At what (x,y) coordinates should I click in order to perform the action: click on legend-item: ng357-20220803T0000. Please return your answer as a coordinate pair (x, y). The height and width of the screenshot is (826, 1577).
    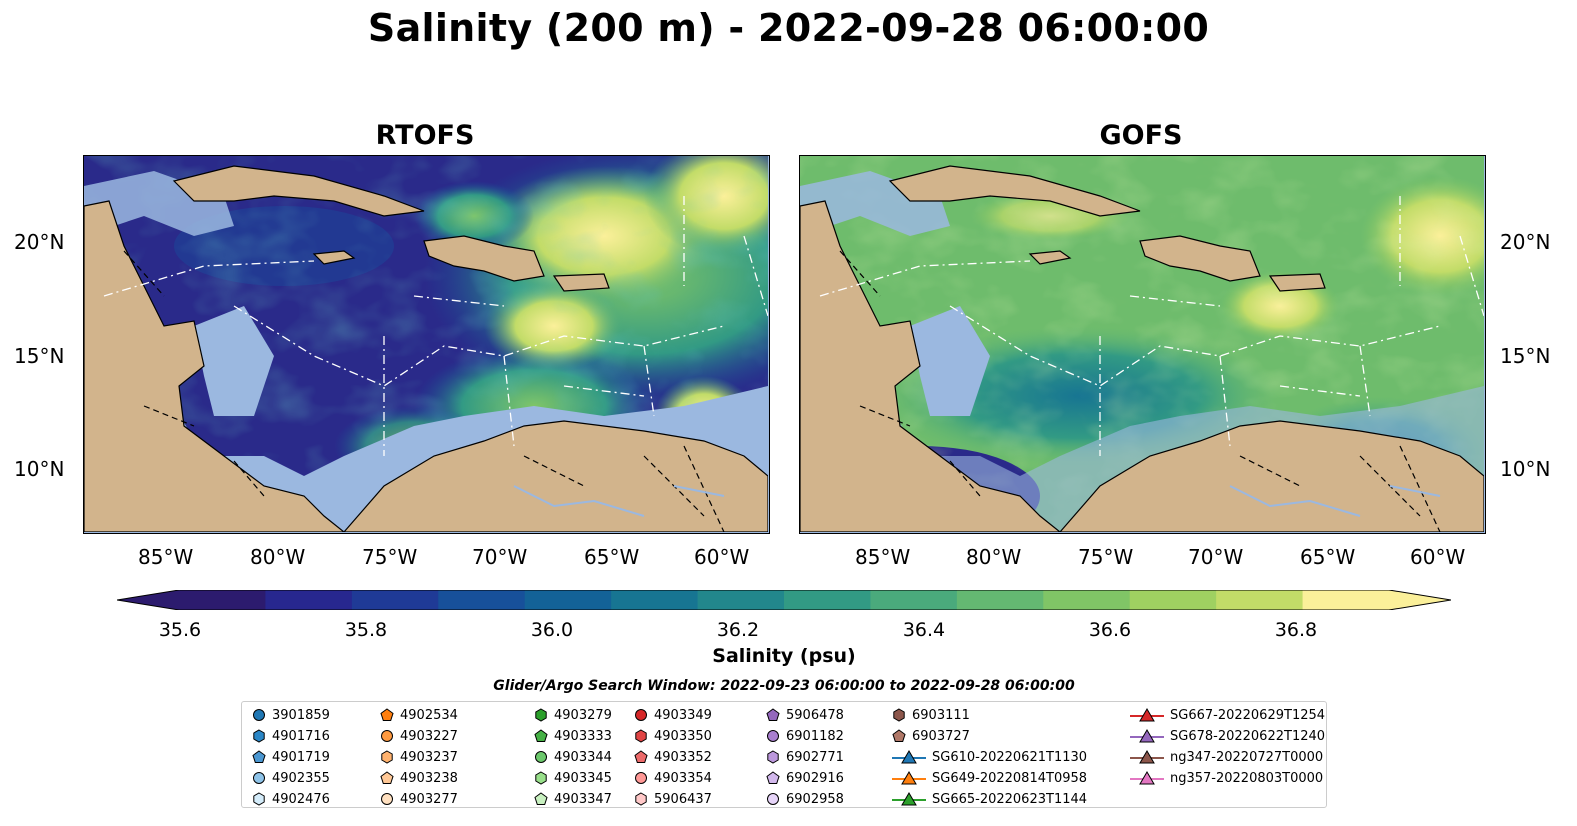
    Looking at the image, I should click on (1226, 778).